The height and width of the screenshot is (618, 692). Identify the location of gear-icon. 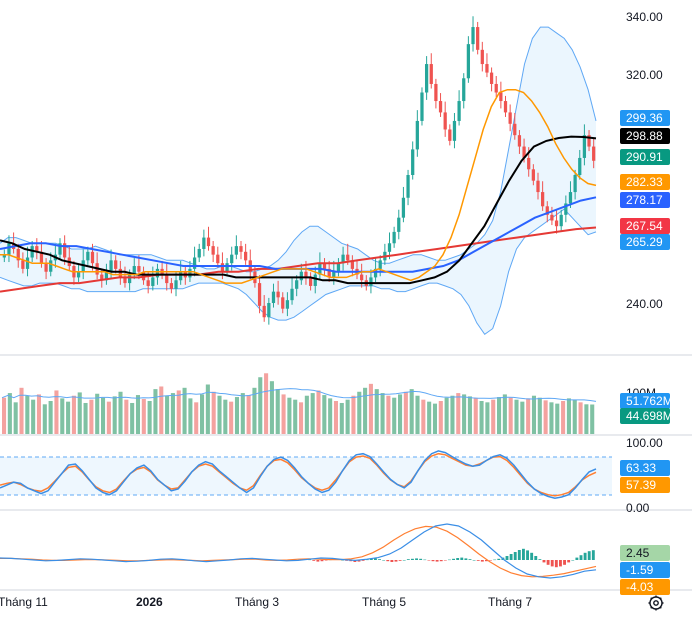
(656, 603).